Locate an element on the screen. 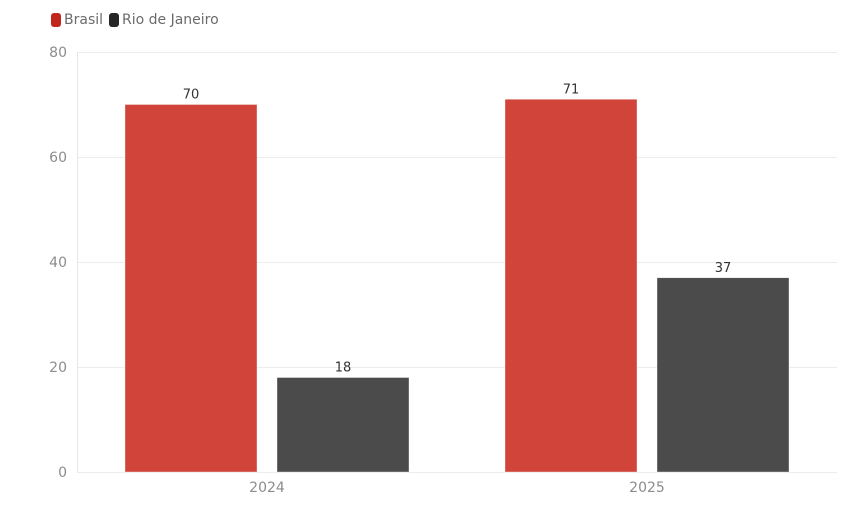  legend: Brasil Rio de Janeiro is located at coordinates (135, 20).